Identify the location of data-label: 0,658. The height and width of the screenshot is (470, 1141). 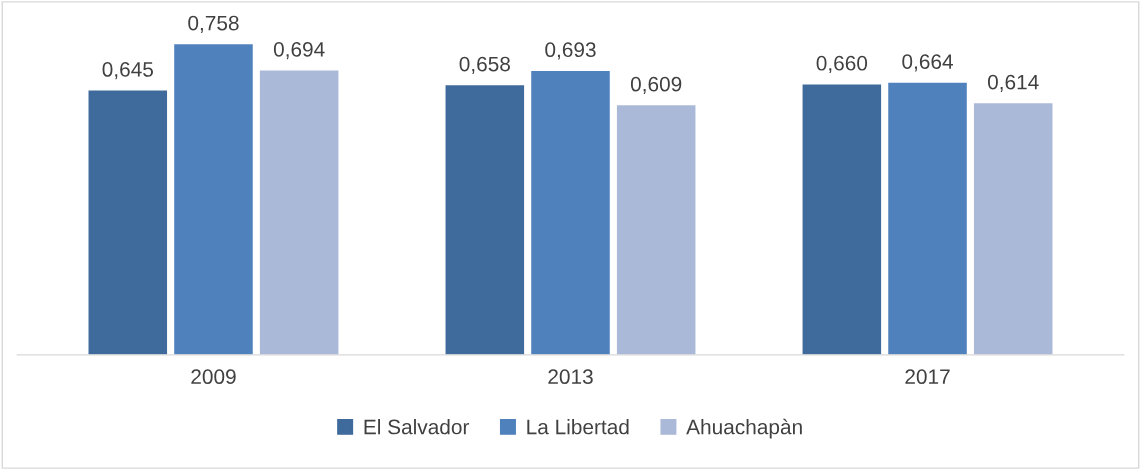
(484, 65).